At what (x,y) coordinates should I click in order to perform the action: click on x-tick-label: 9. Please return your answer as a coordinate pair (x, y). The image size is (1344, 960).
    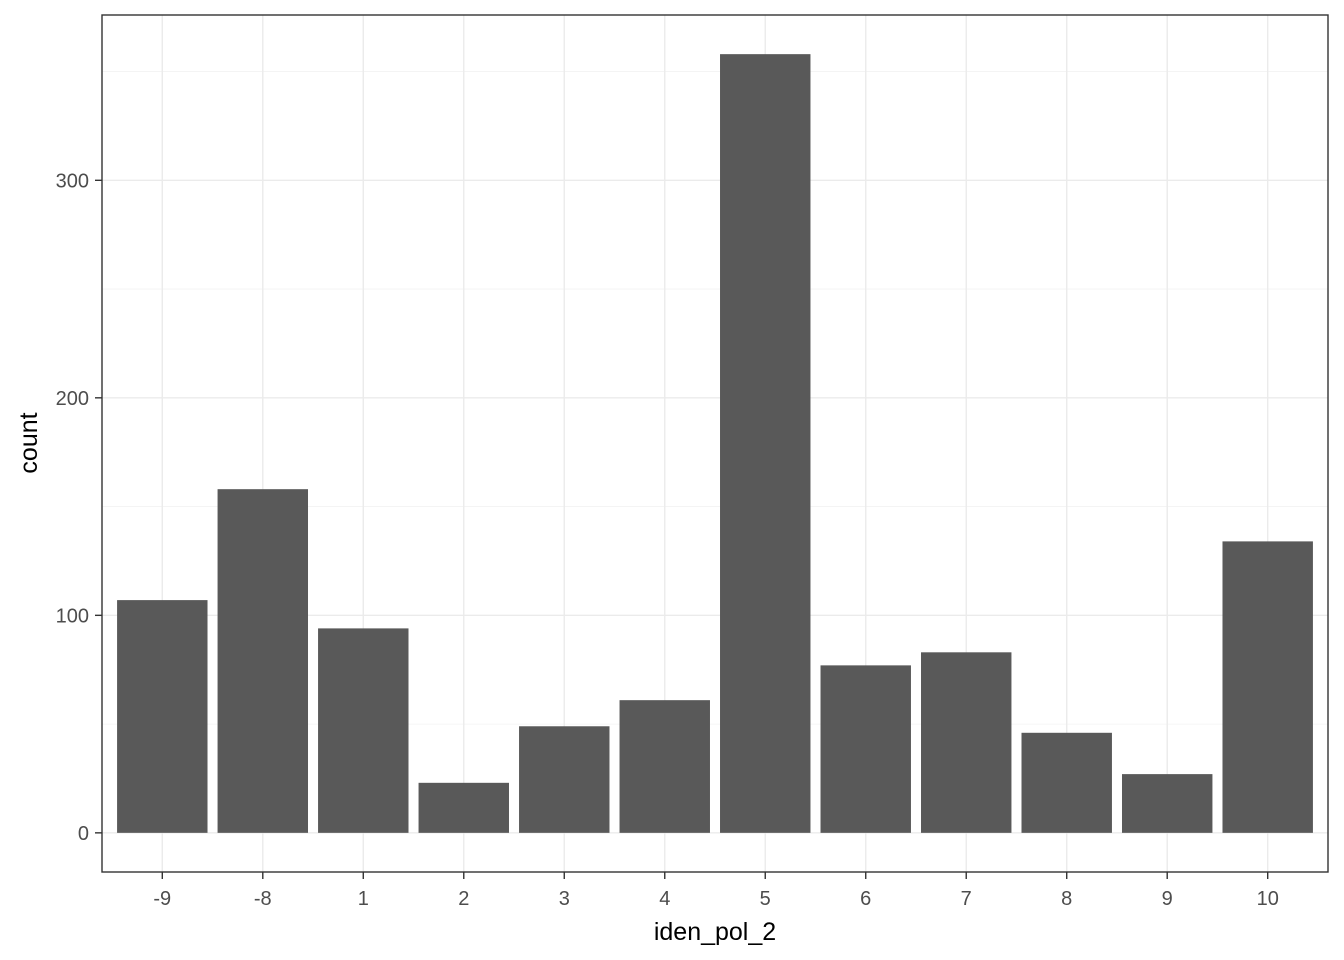
    Looking at the image, I should click on (1167, 899).